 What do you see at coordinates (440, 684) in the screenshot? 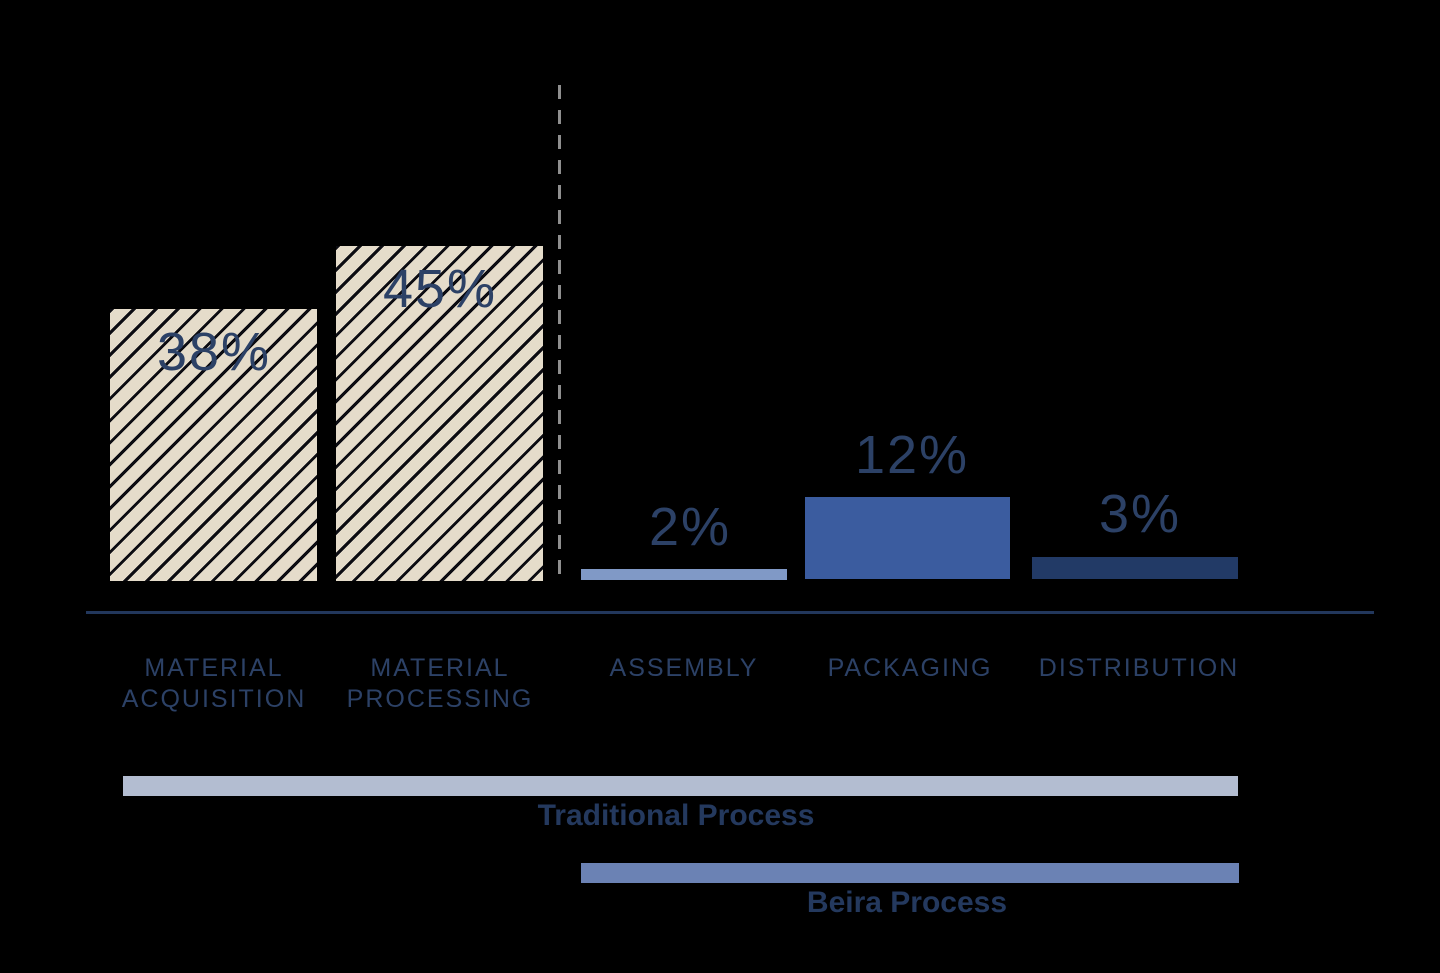
I see `category-label-material-processing: MATERIAL PROCESSING` at bounding box center [440, 684].